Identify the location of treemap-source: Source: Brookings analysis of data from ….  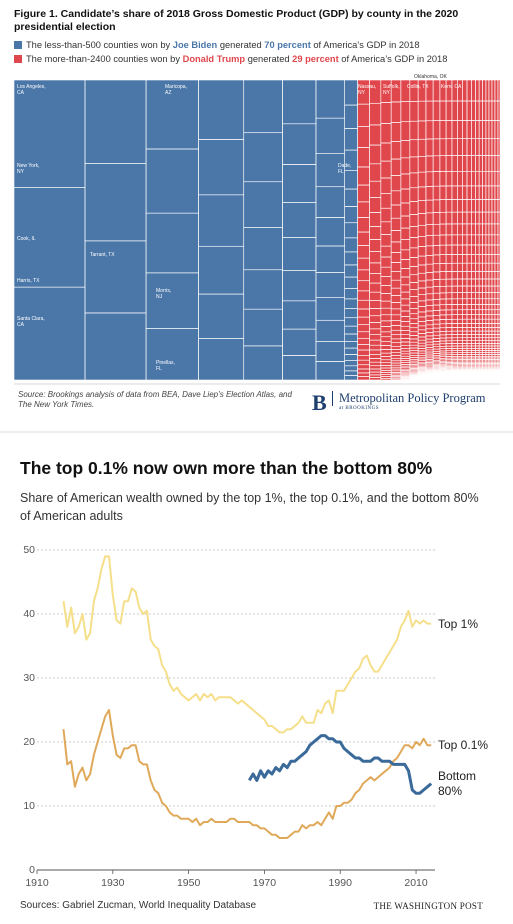
(155, 399).